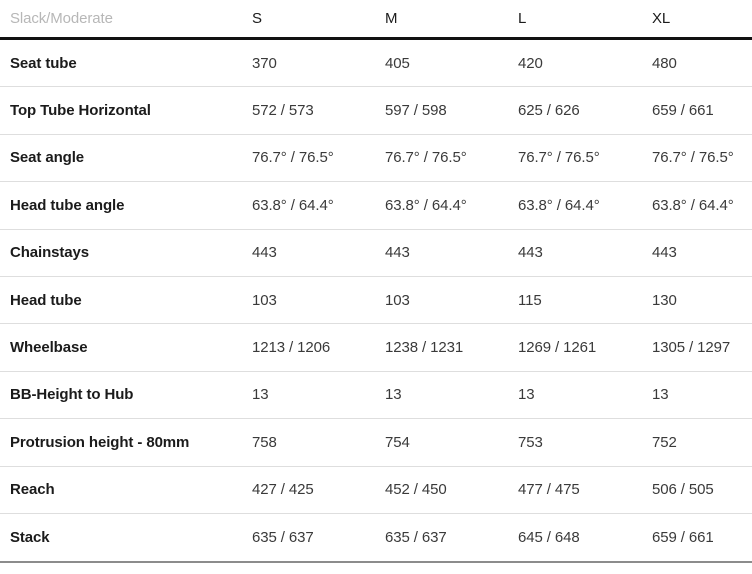  What do you see at coordinates (264, 63) in the screenshot?
I see `cell-value: 370` at bounding box center [264, 63].